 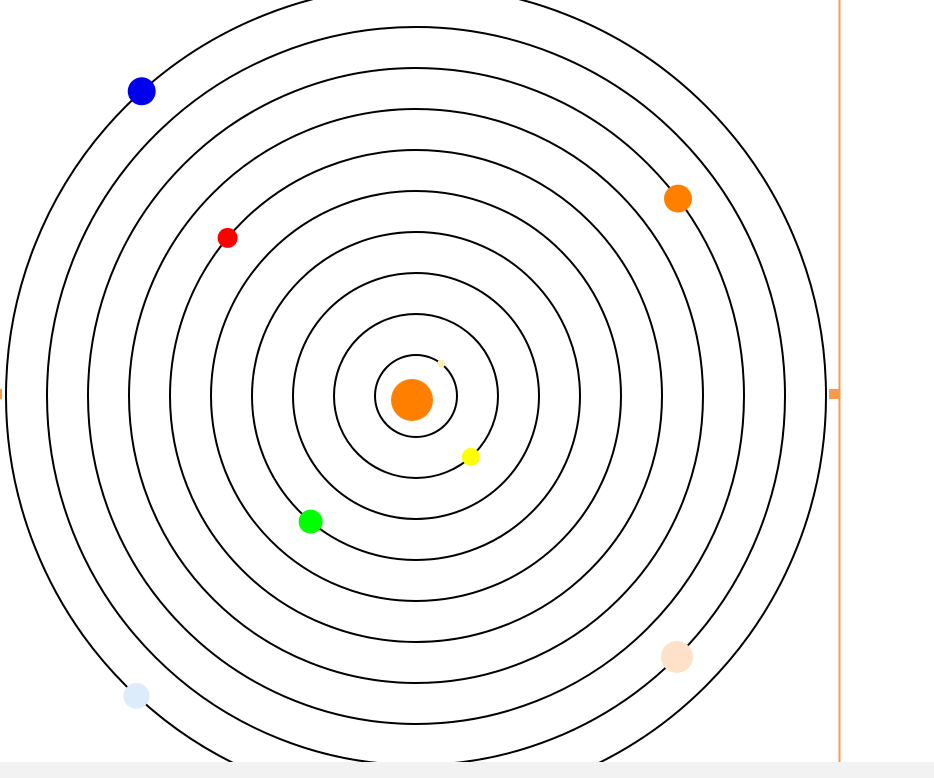 I want to click on frame-tick-right, so click(x=834, y=394).